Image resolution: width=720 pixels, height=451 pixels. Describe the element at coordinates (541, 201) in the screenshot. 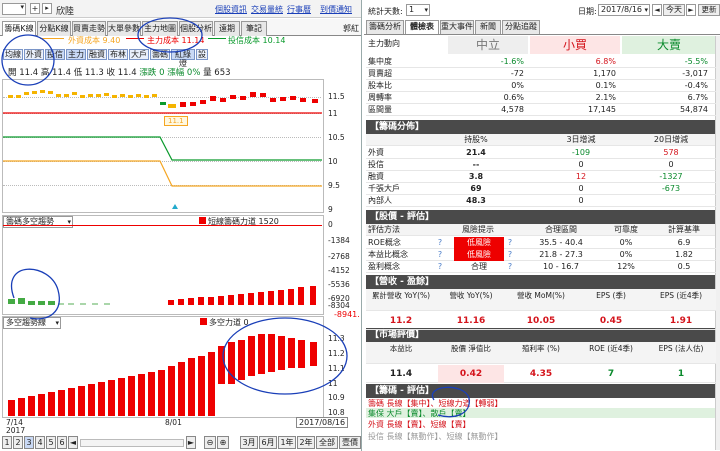

I see `dist-row: 內部人 48.3 0` at that location.